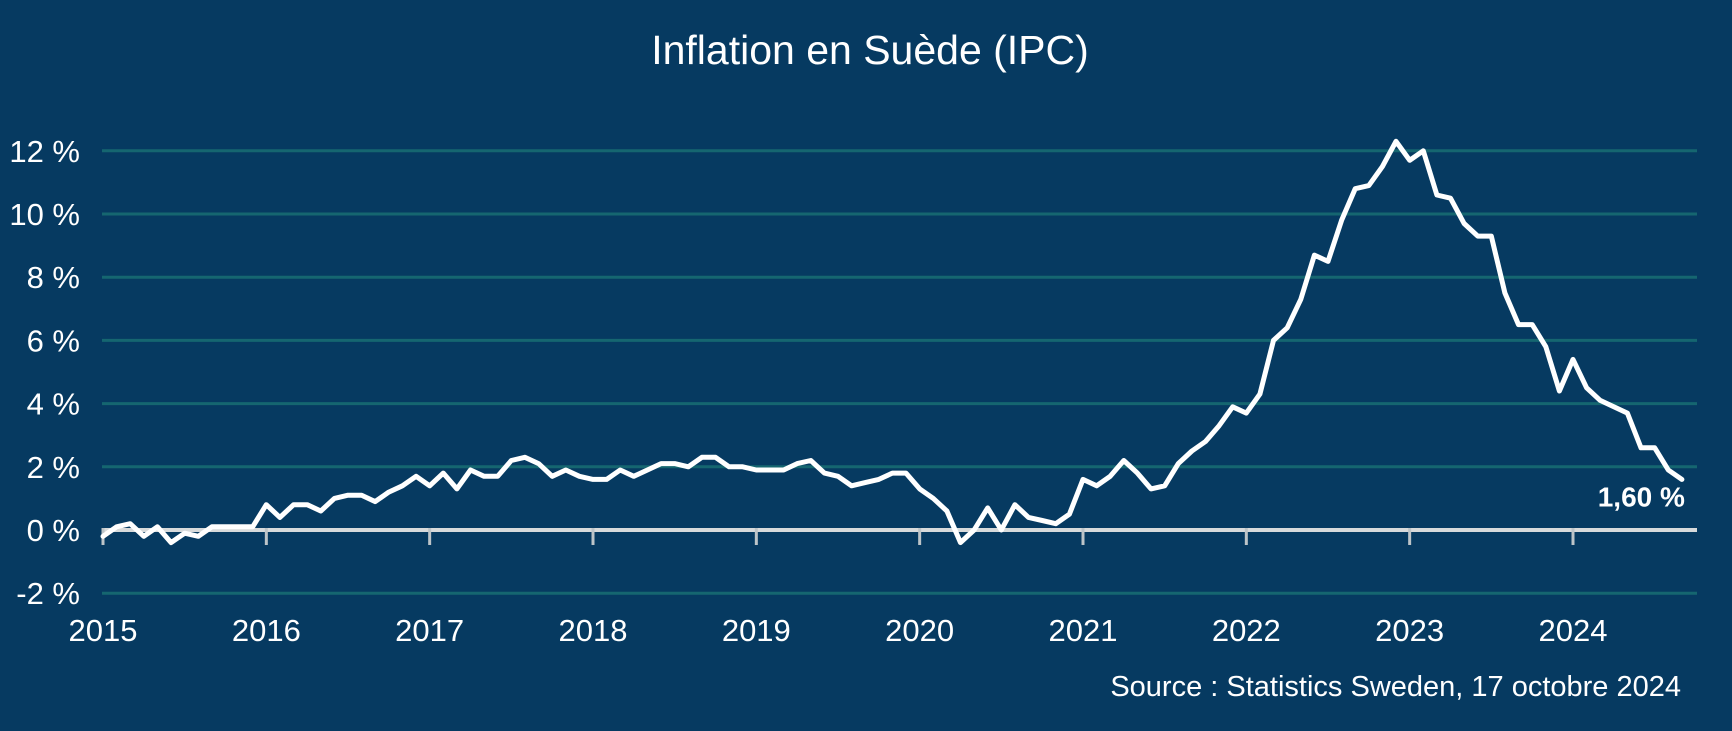 The image size is (1732, 731). Describe the element at coordinates (48, 593) in the screenshot. I see `y-axis-label--2: -2 %` at that location.